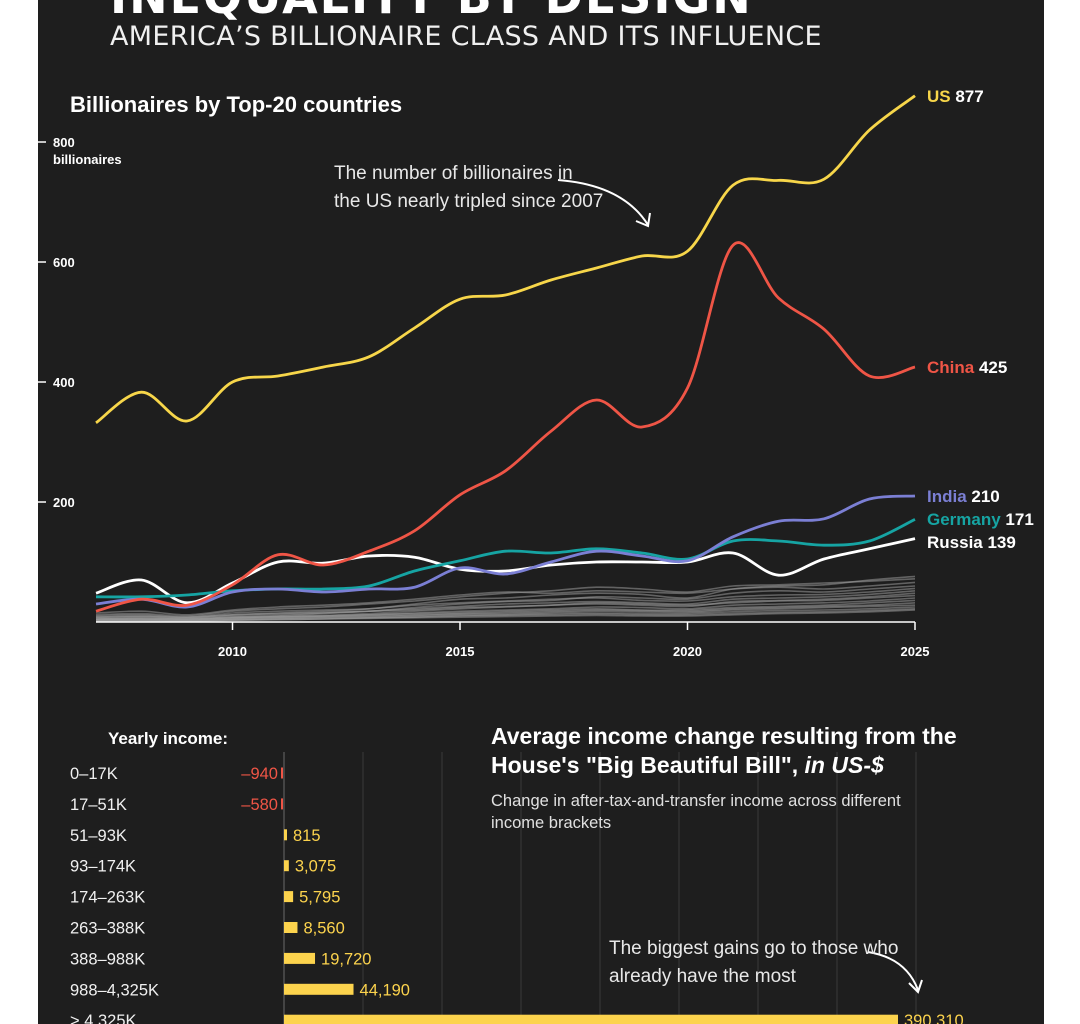 This screenshot has width=1080, height=1024. What do you see at coordinates (893, 971) in the screenshot?
I see `bar-annotation-arrow` at bounding box center [893, 971].